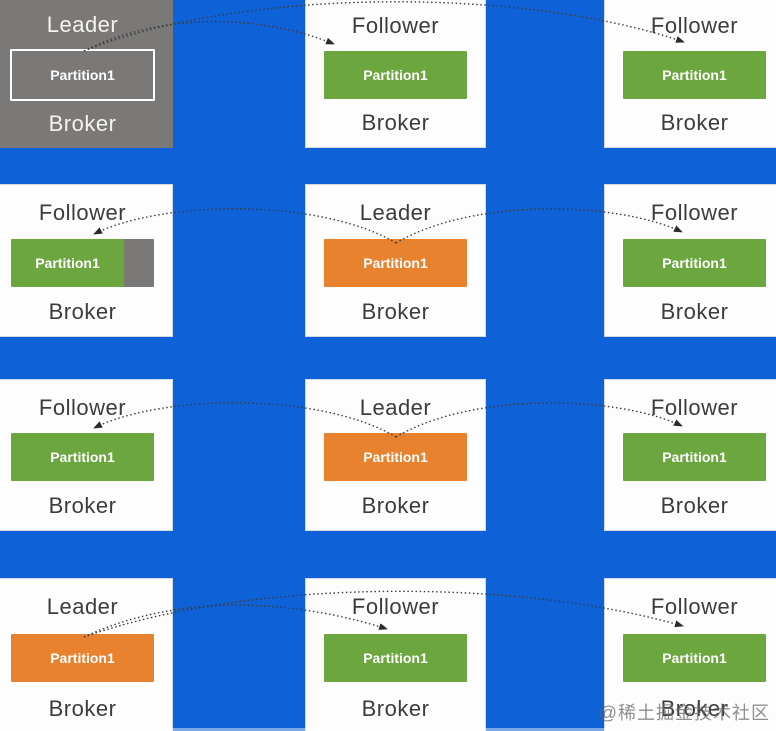  I want to click on broker-box-row4-col1: Leader Partition1 Broker, so click(86, 654).